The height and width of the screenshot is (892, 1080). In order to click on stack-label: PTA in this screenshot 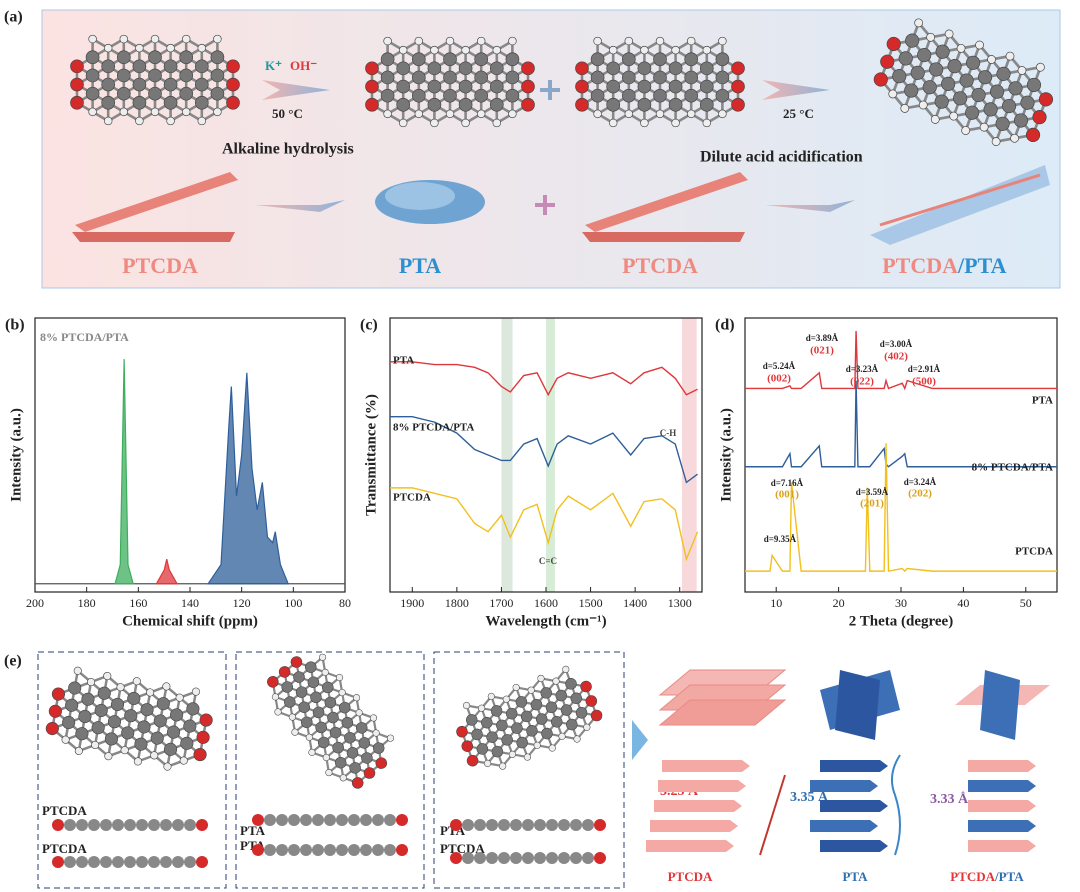, I will do `click(855, 876)`.